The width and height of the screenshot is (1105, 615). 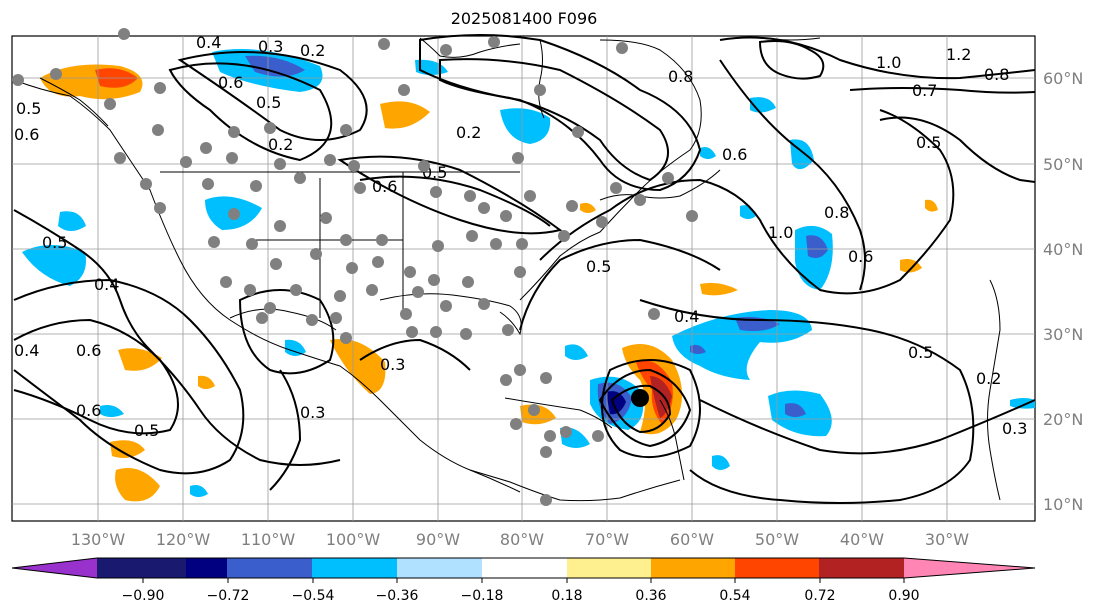 What do you see at coordinates (482, 596) in the screenshot?
I see `colorbar-tick-label: −0.18` at bounding box center [482, 596].